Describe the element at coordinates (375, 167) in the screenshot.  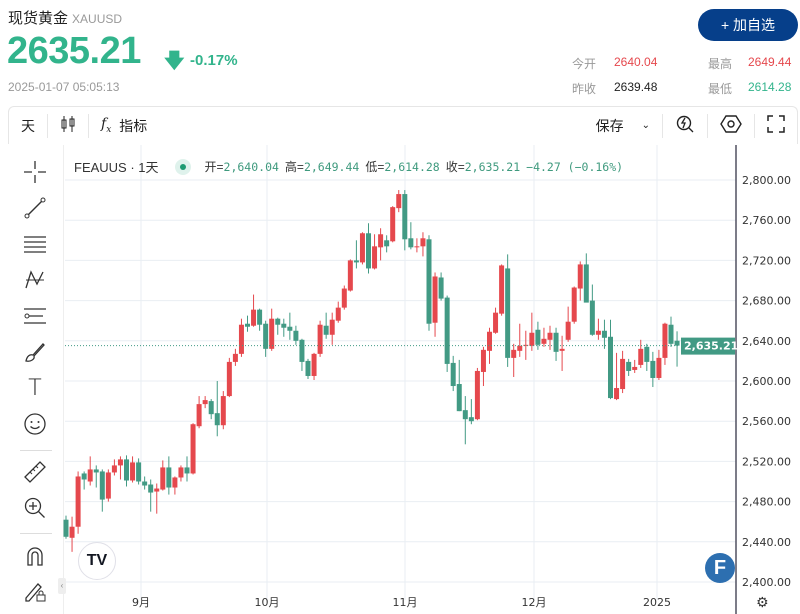
I see `low-label: 低=` at that location.